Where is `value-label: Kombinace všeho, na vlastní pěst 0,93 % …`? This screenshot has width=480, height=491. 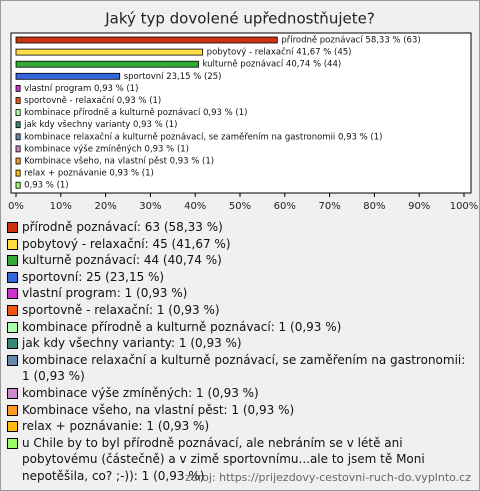 value-label: Kombinace všeho, na vlastní pěst 0,93 % … is located at coordinates (119, 161).